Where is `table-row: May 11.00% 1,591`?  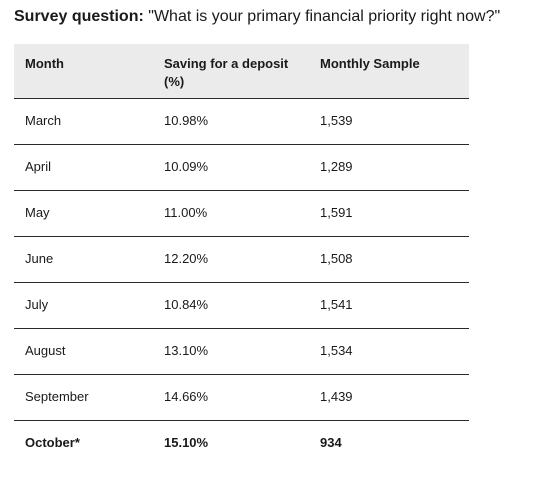 table-row: May 11.00% 1,591 is located at coordinates (241, 213).